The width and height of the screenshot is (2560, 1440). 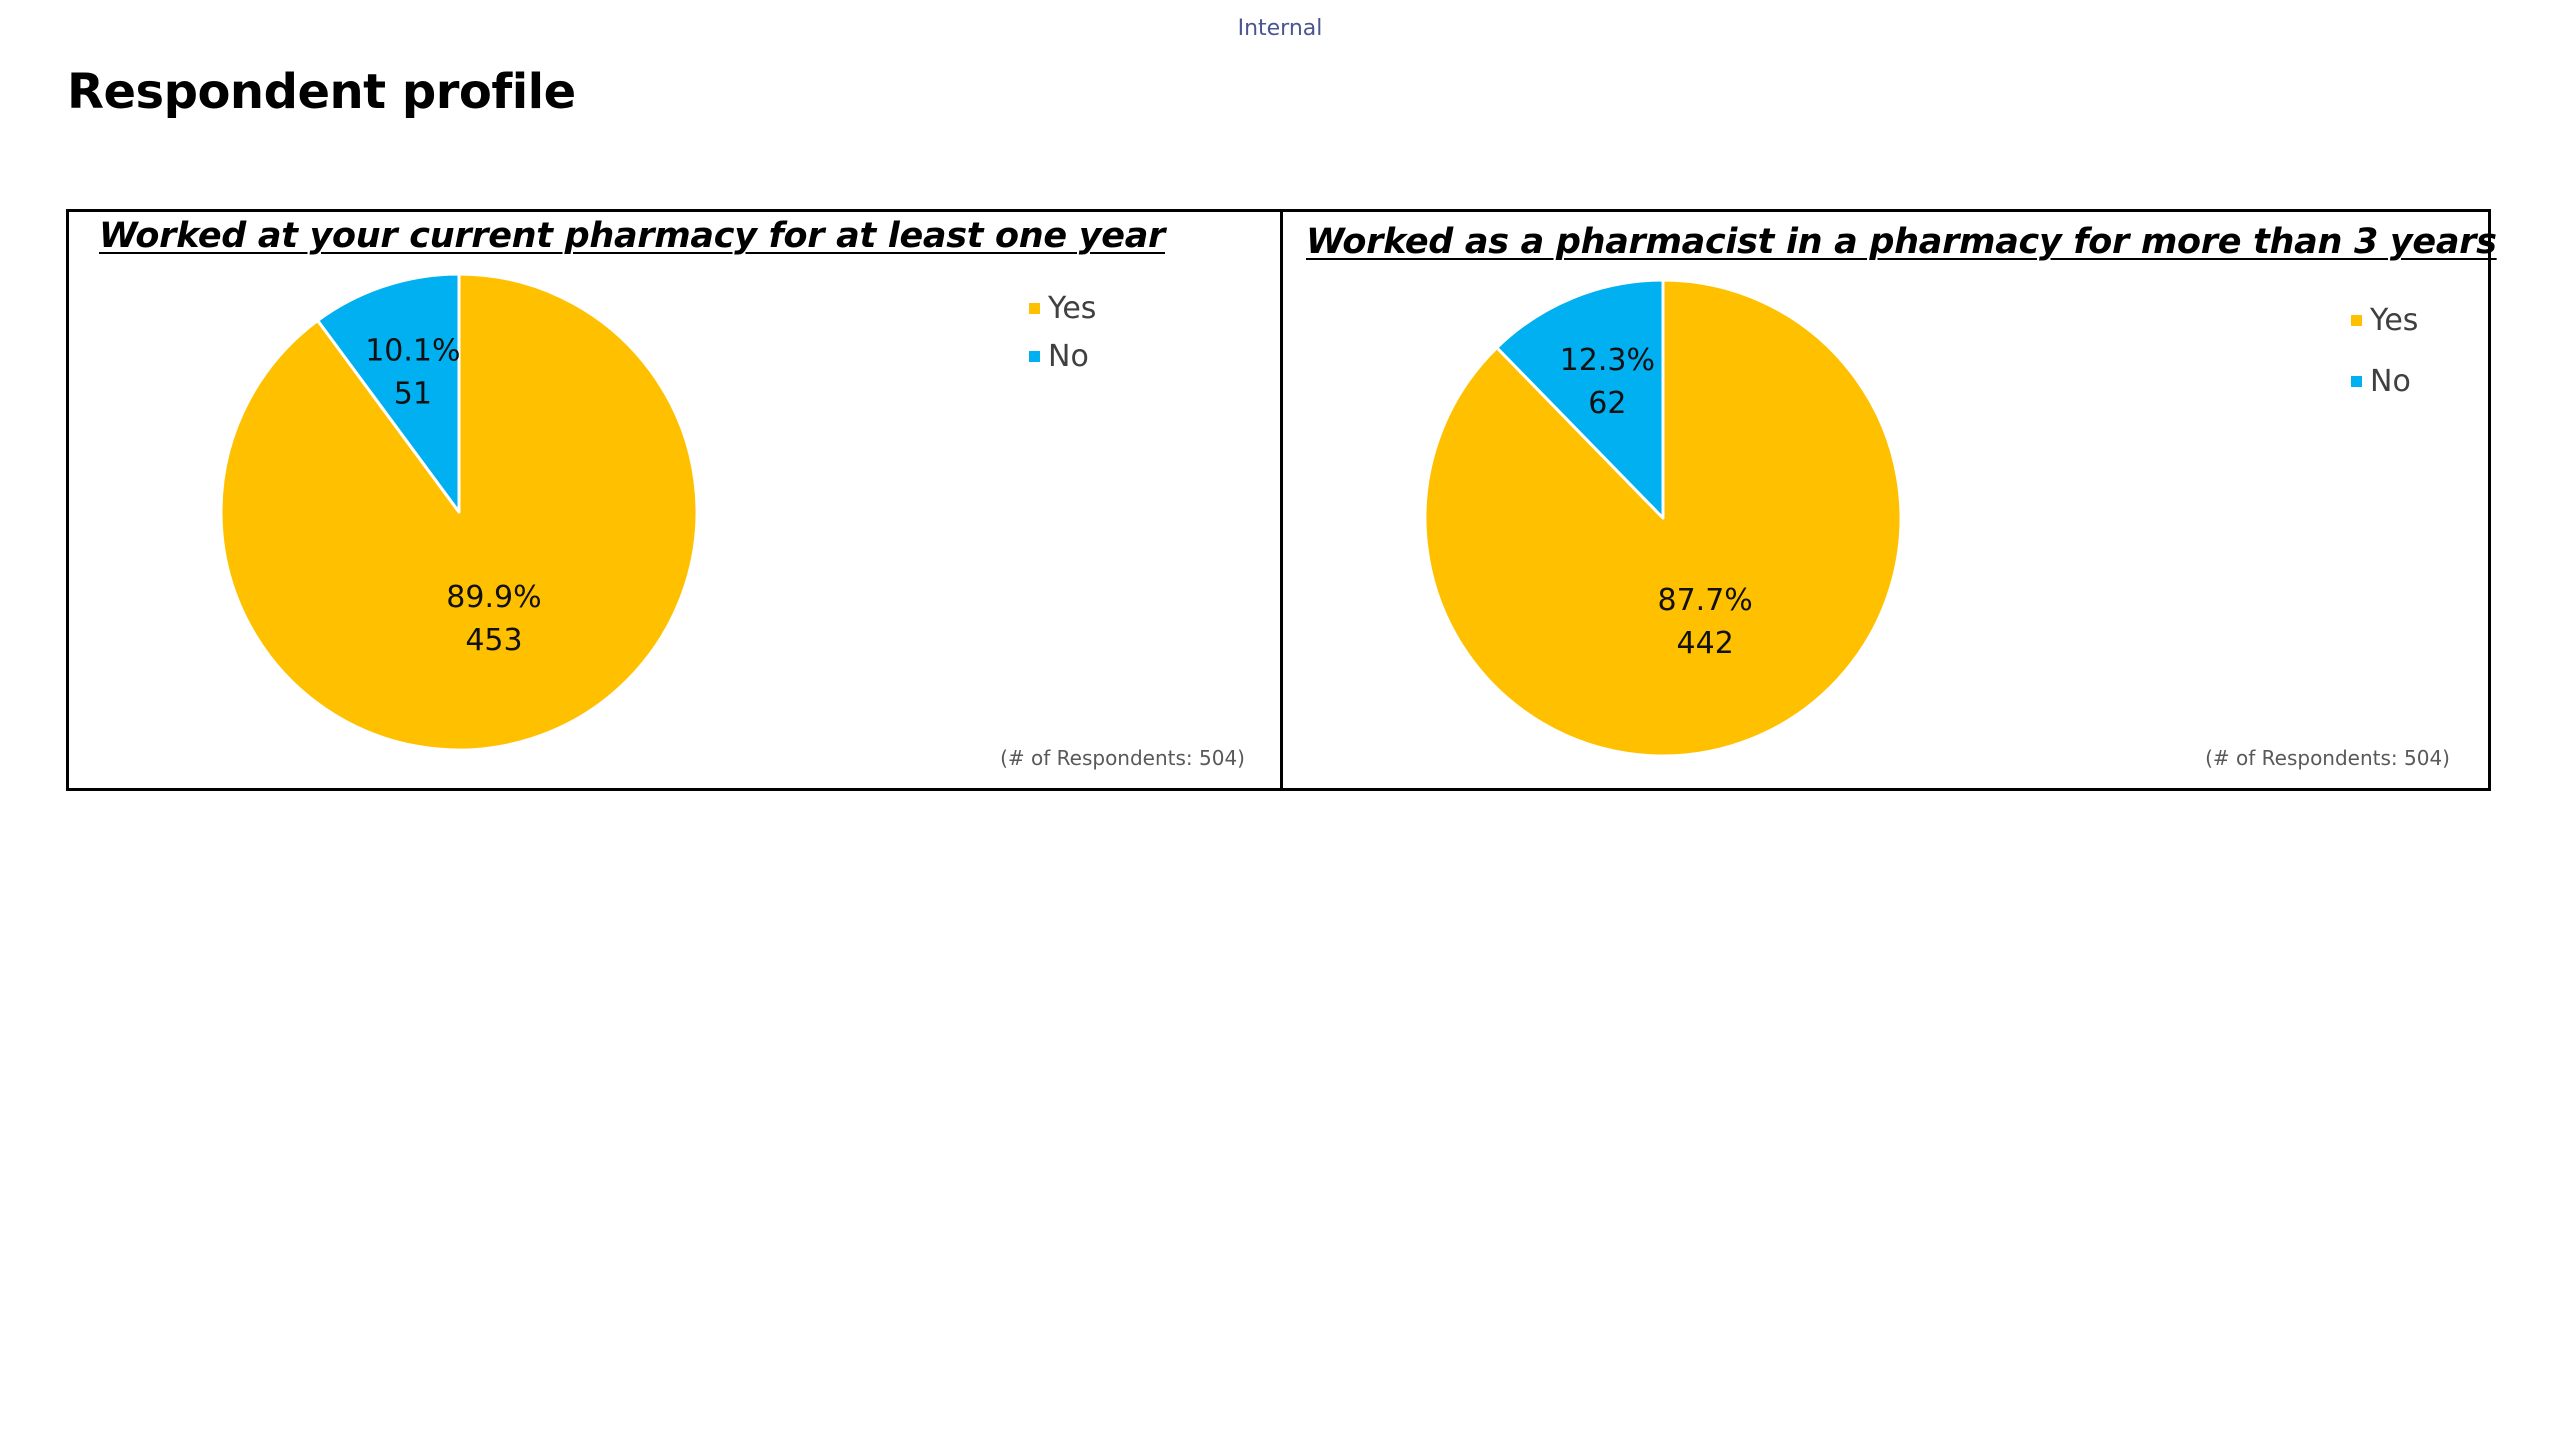 What do you see at coordinates (321, 92) in the screenshot?
I see `page-title: Respondent profile` at bounding box center [321, 92].